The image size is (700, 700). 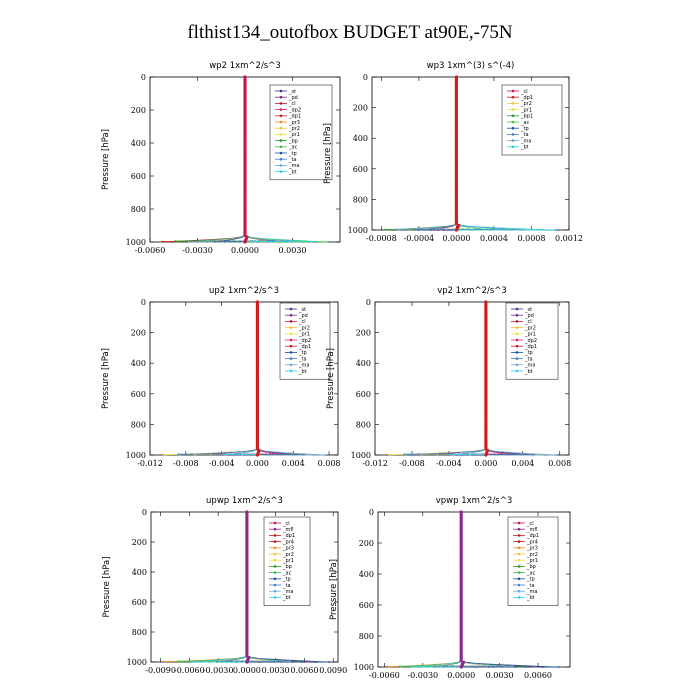 What do you see at coordinates (531, 567) in the screenshot?
I see `legend-label: _bp` at bounding box center [531, 567].